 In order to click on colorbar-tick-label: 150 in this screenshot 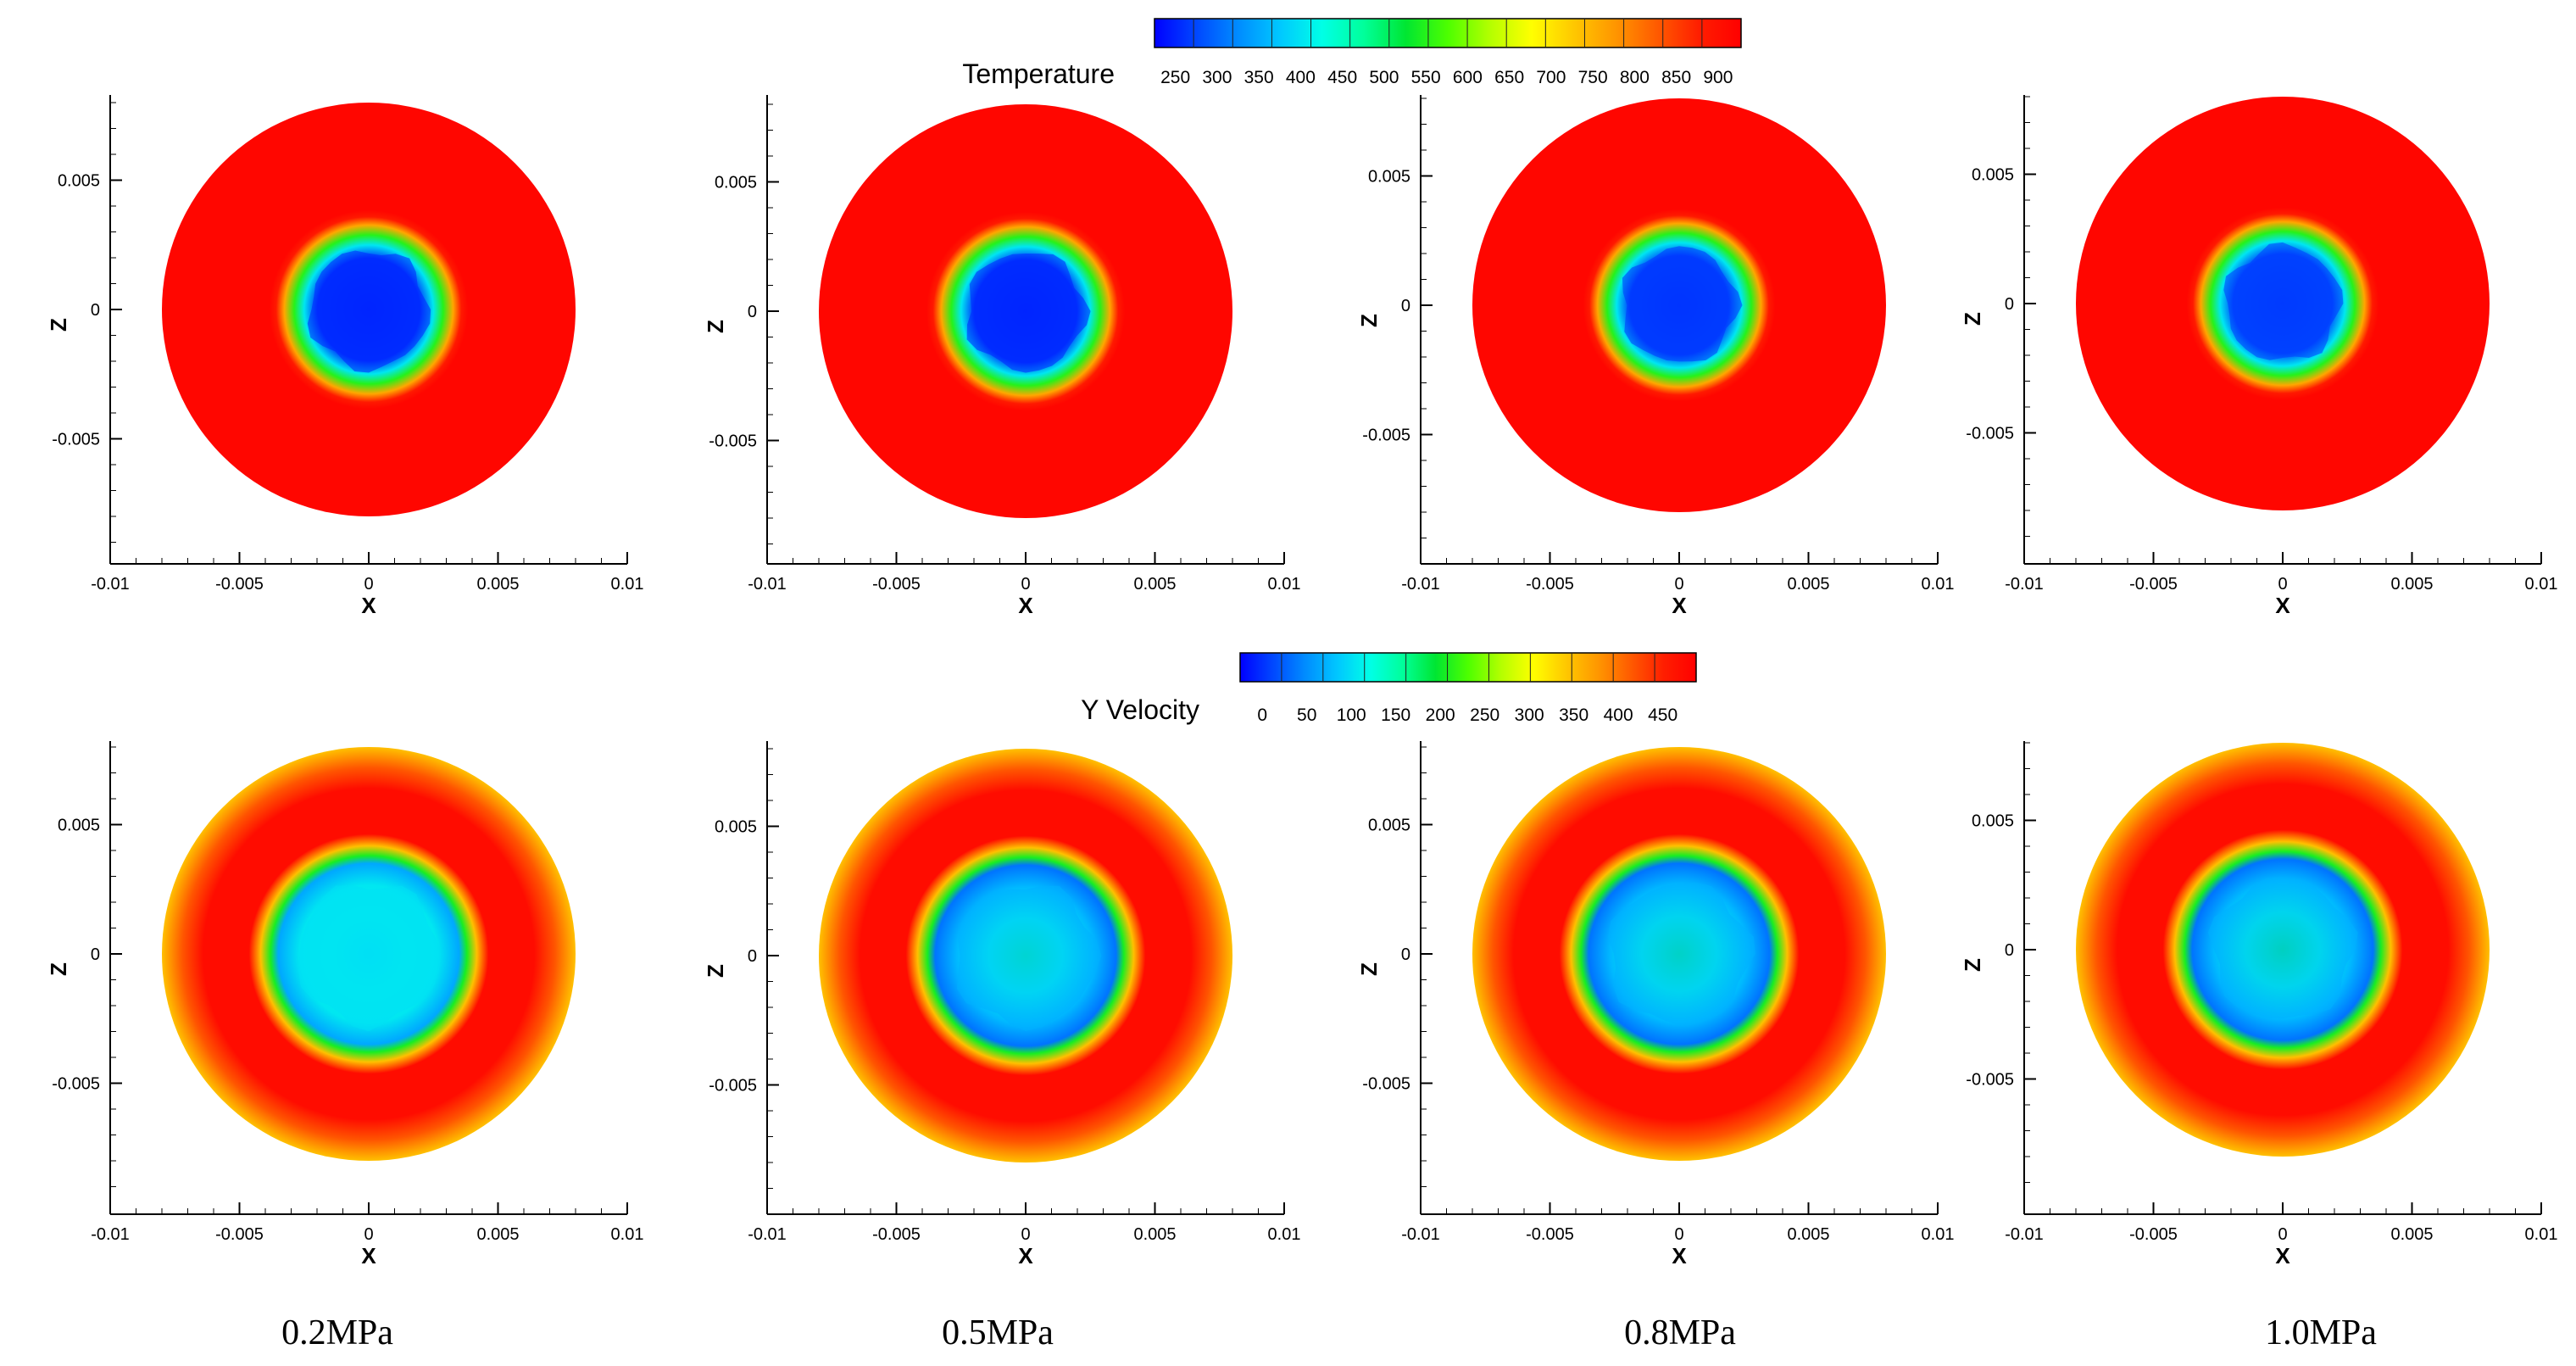, I will do `click(1395, 715)`.